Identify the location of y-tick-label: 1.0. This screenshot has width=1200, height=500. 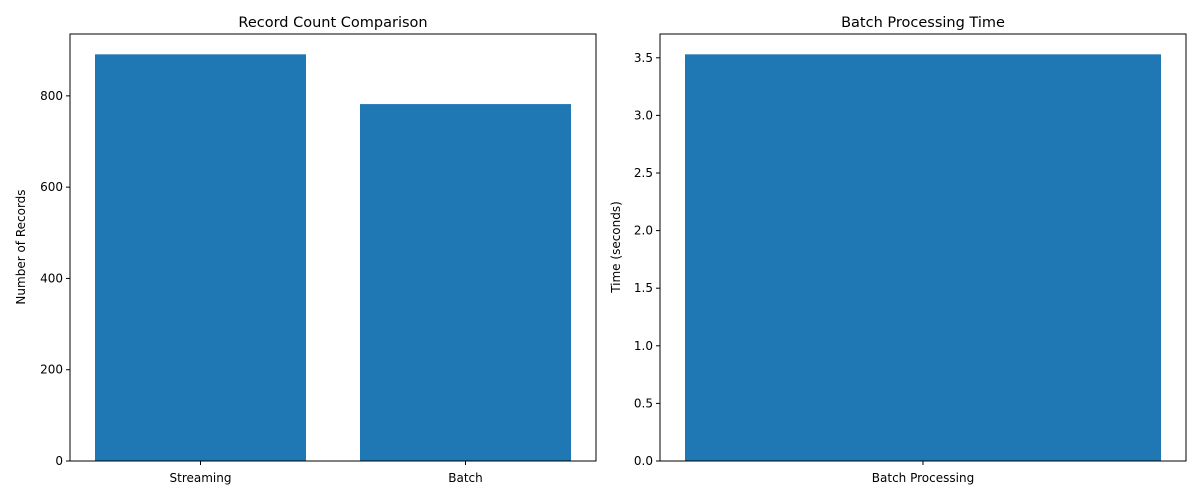
(643, 346).